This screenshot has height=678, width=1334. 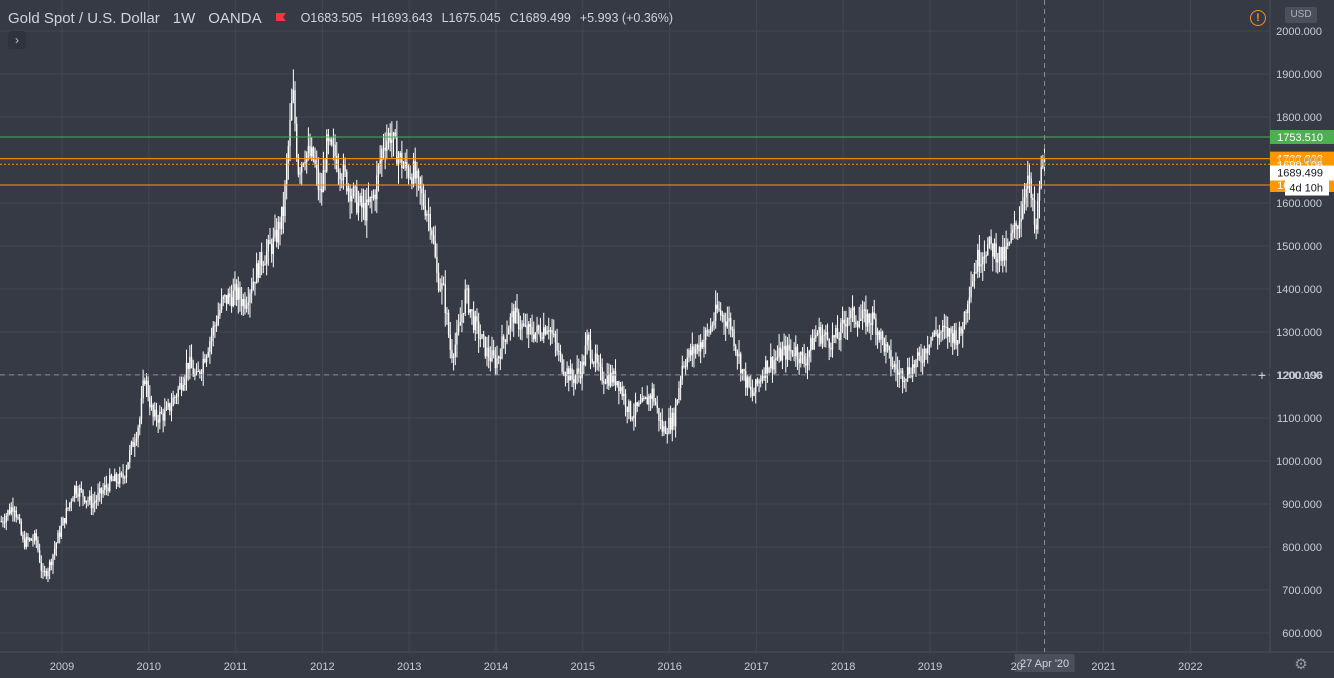 I want to click on y-tick-label: 1800.000, so click(x=1299, y=118).